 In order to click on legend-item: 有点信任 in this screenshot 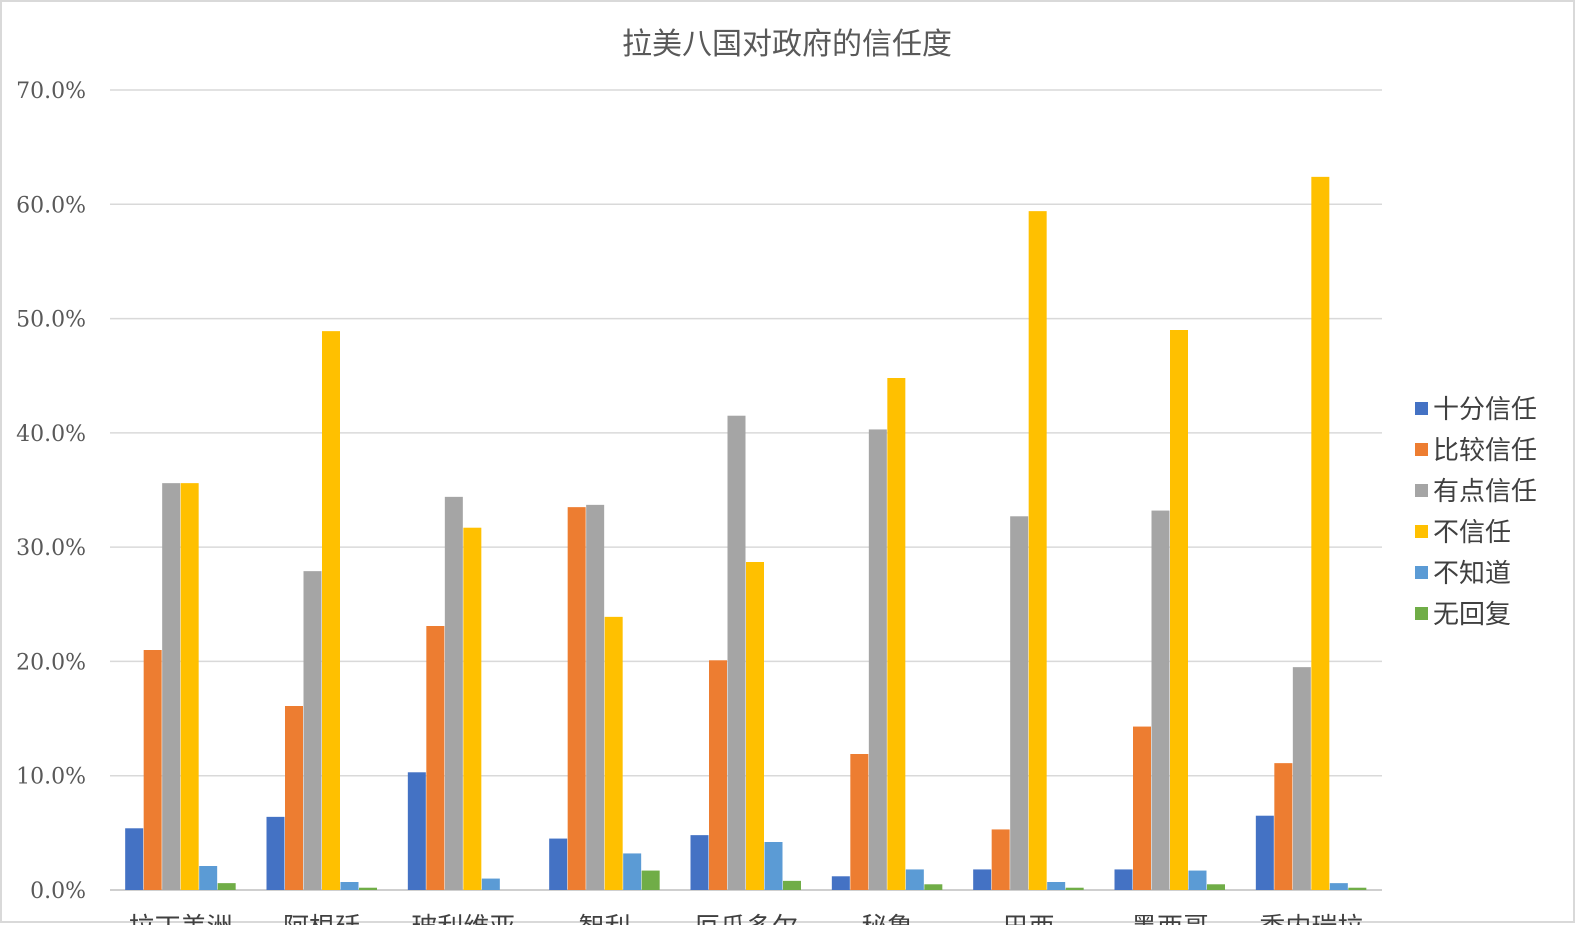, I will do `click(1476, 492)`.